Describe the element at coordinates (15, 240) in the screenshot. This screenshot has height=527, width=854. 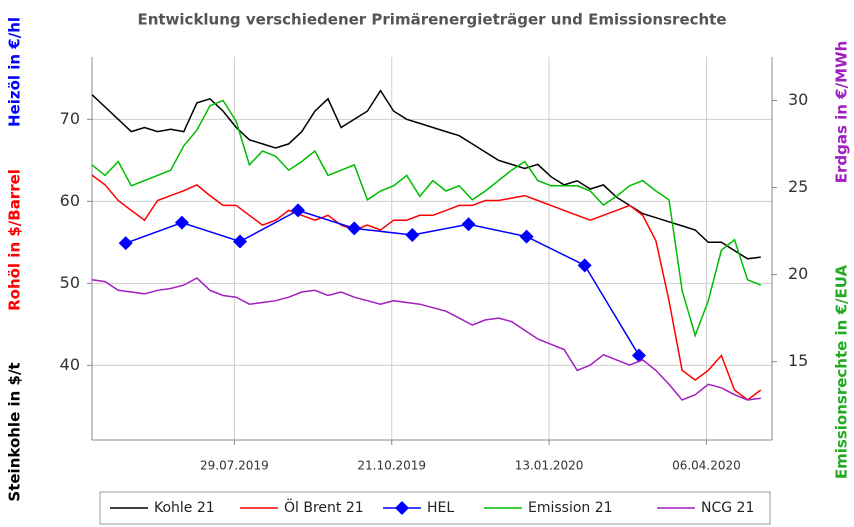
I see `y-axis-label: Rohöl in $/Barrel` at that location.